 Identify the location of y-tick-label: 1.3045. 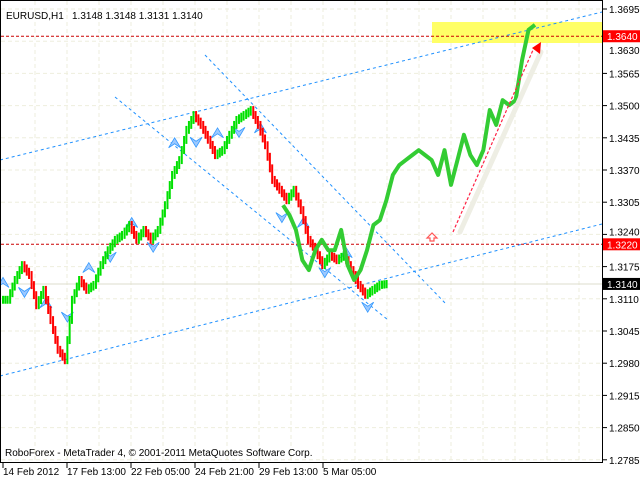
(624, 332).